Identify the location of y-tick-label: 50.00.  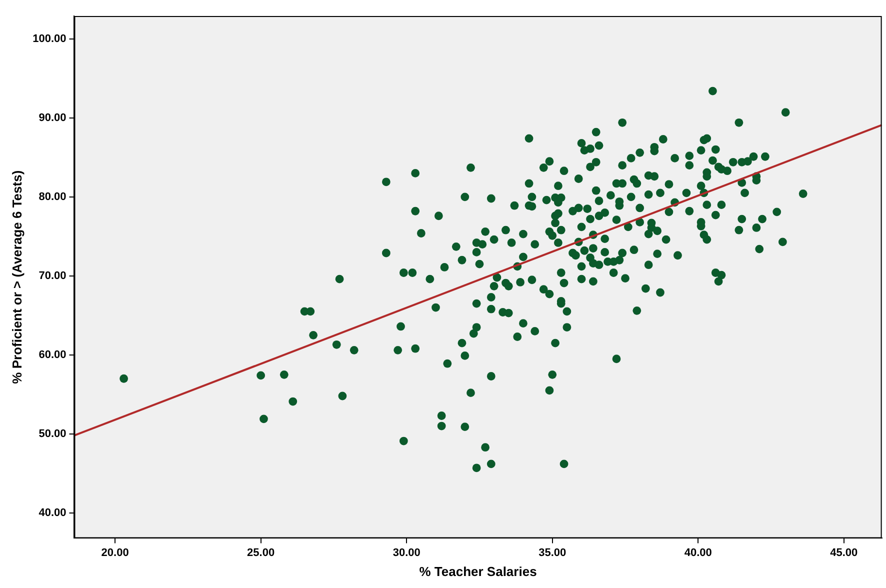
(52, 434).